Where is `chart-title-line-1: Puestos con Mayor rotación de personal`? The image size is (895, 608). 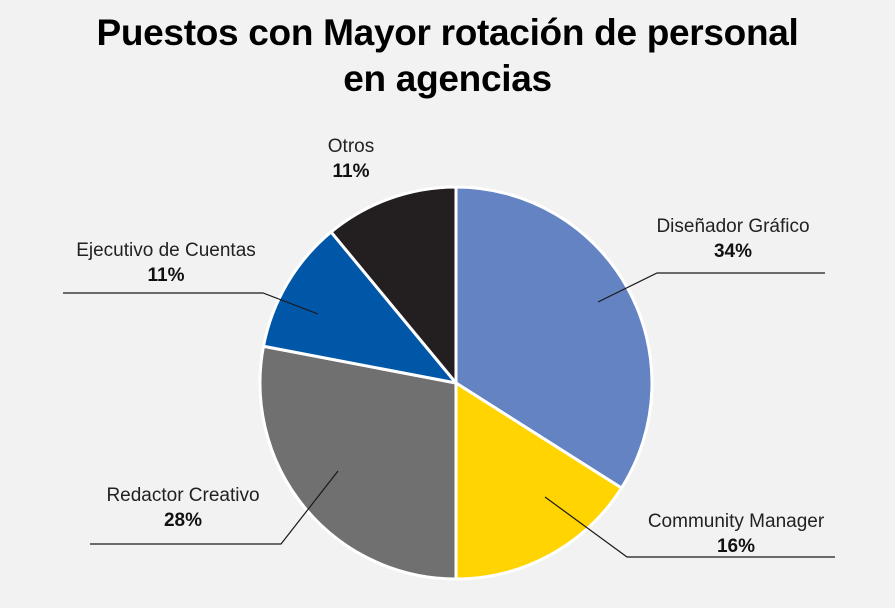
chart-title-line-1: Puestos con Mayor rotación de personal is located at coordinates (447, 32).